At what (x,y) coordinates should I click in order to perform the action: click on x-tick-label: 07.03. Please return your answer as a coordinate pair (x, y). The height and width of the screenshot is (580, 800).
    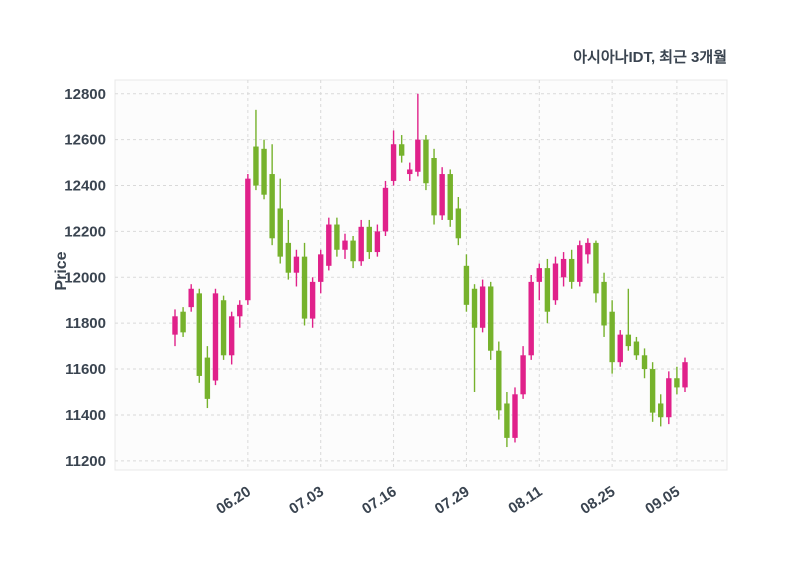
    Looking at the image, I should click on (306, 500).